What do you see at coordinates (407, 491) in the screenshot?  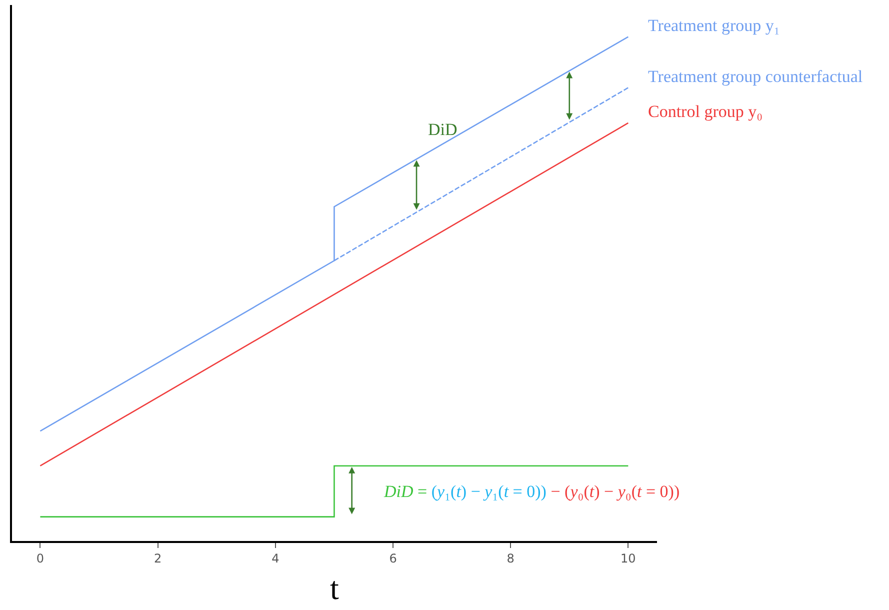 I see `annotation: DiD =` at bounding box center [407, 491].